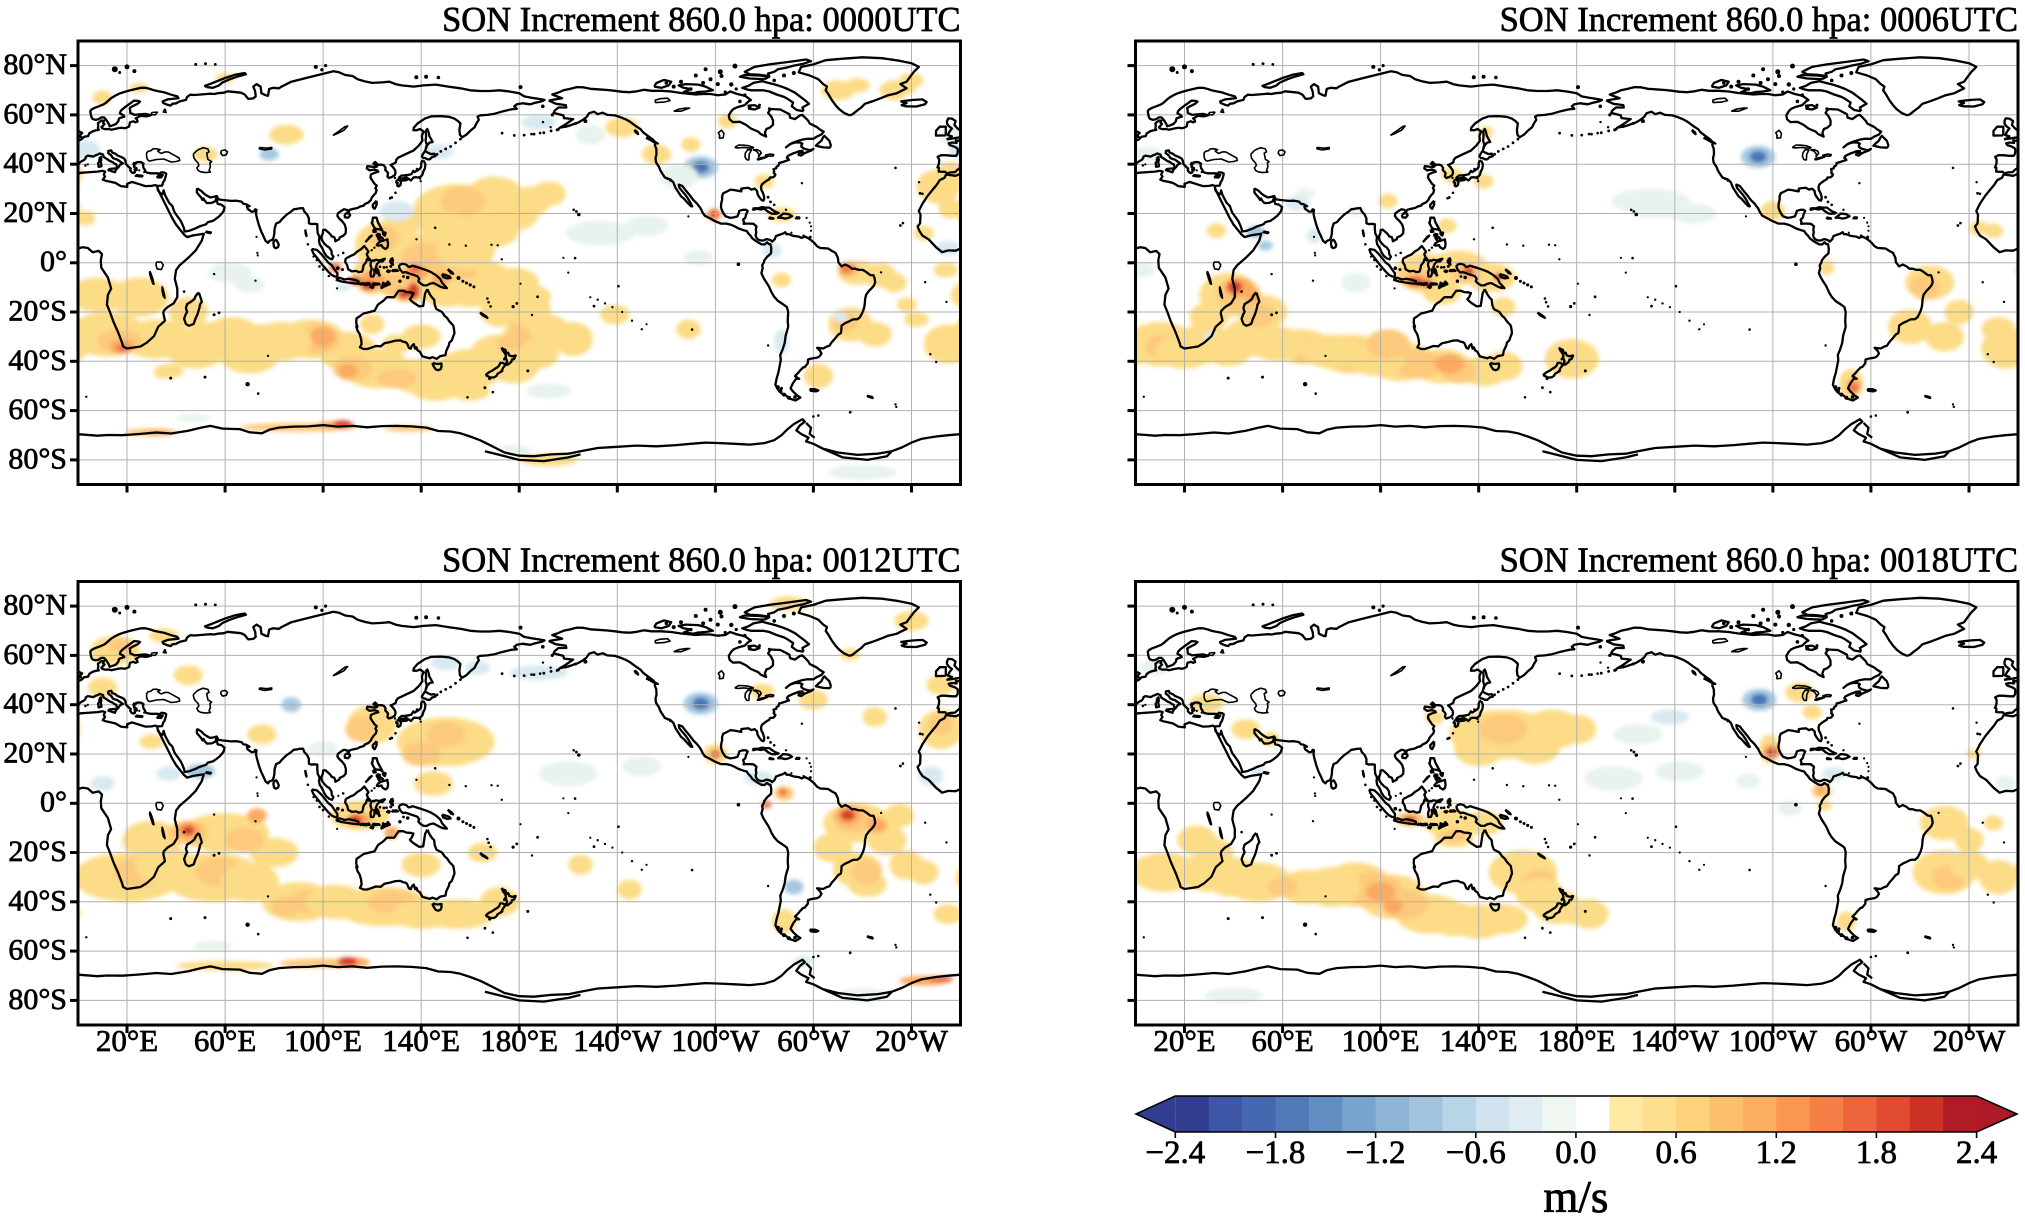 The image size is (2025, 1232). Describe the element at coordinates (1759, 20) in the screenshot. I see `svg-text:SON Increment 860.0 hpa: 0006U: SON Increment 860.0 hpa: 0006UTC` at that location.